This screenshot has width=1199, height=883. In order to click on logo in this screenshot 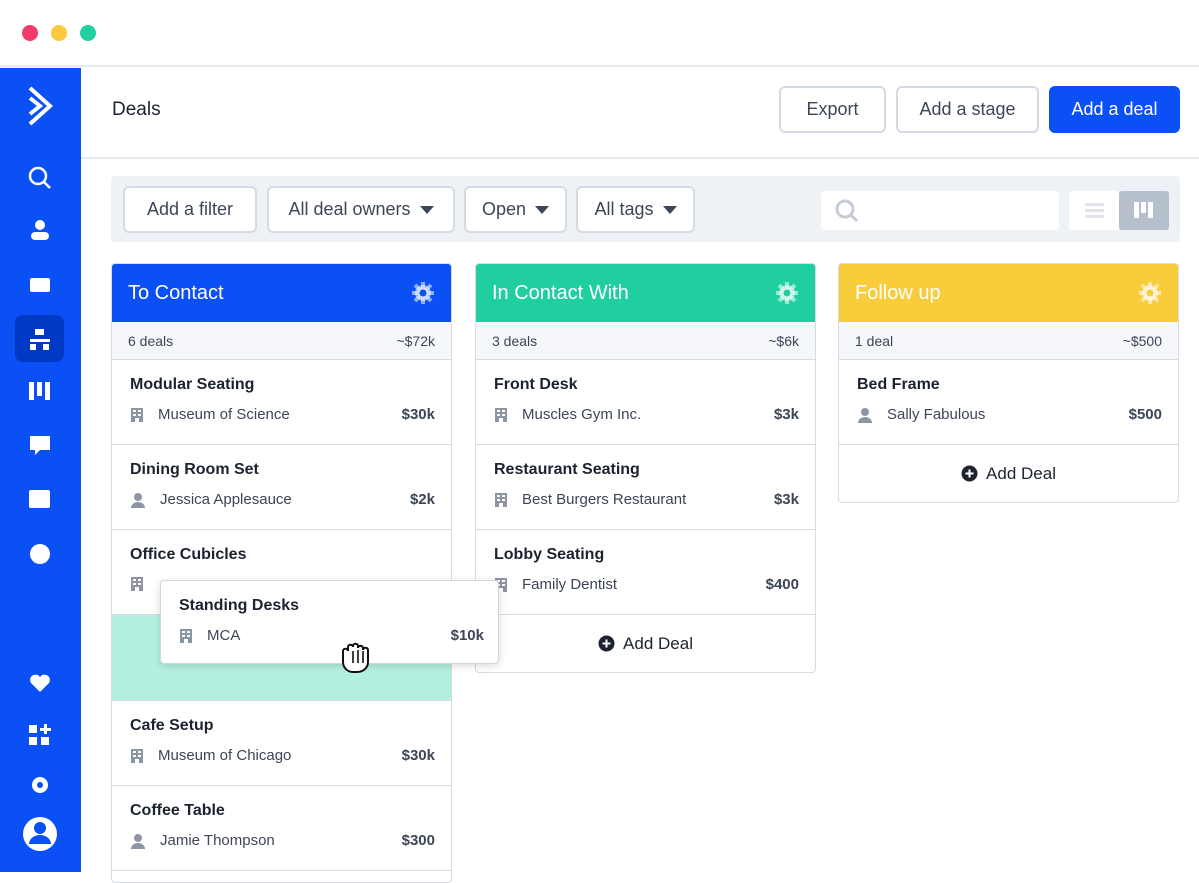, I will do `click(40, 106)`.